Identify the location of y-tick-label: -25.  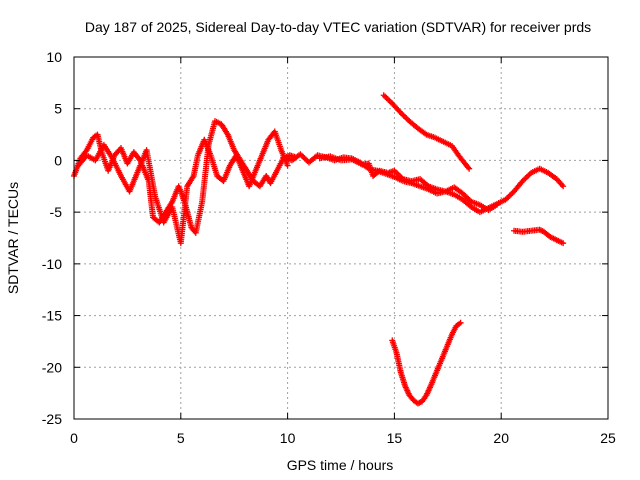
(52, 419).